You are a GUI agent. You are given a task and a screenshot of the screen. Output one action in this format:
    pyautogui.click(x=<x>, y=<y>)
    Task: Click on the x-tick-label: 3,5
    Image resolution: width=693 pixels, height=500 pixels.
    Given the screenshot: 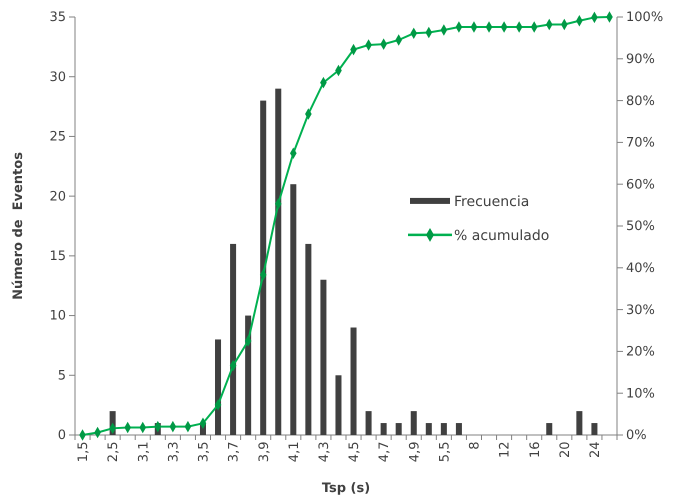 What is the action you would take?
    pyautogui.click(x=204, y=452)
    